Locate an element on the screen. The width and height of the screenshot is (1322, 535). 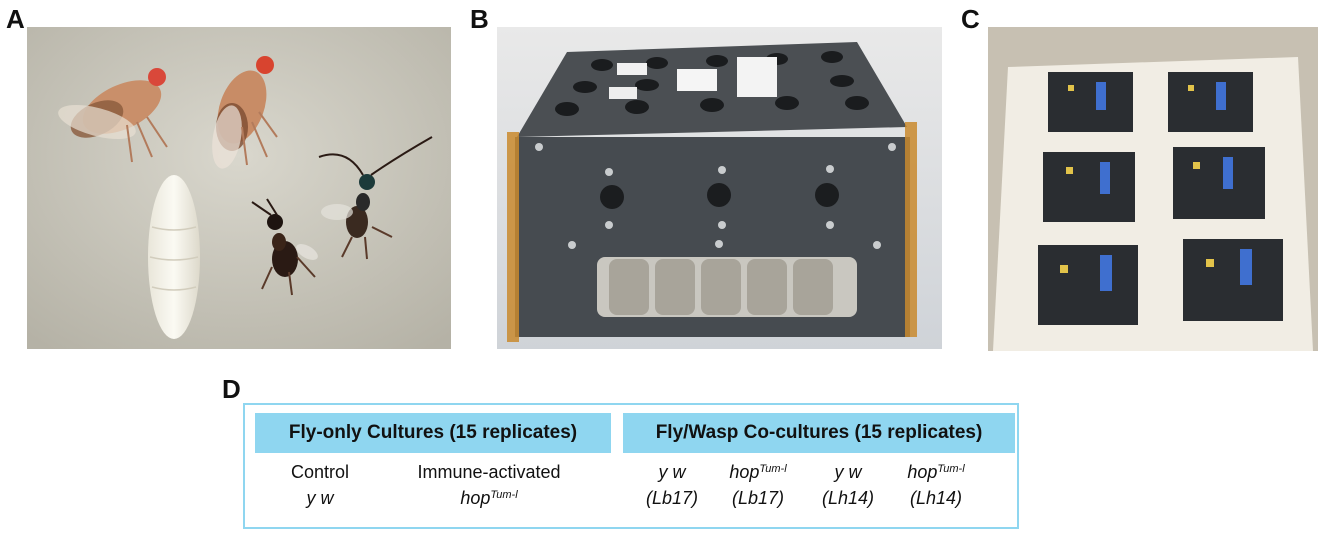
condition-control: Control y w is located at coordinates (320, 485).